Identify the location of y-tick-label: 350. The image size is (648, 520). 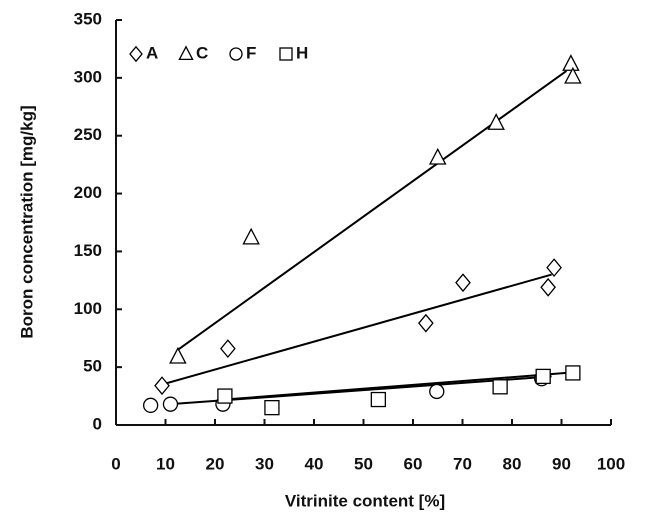
(88, 18).